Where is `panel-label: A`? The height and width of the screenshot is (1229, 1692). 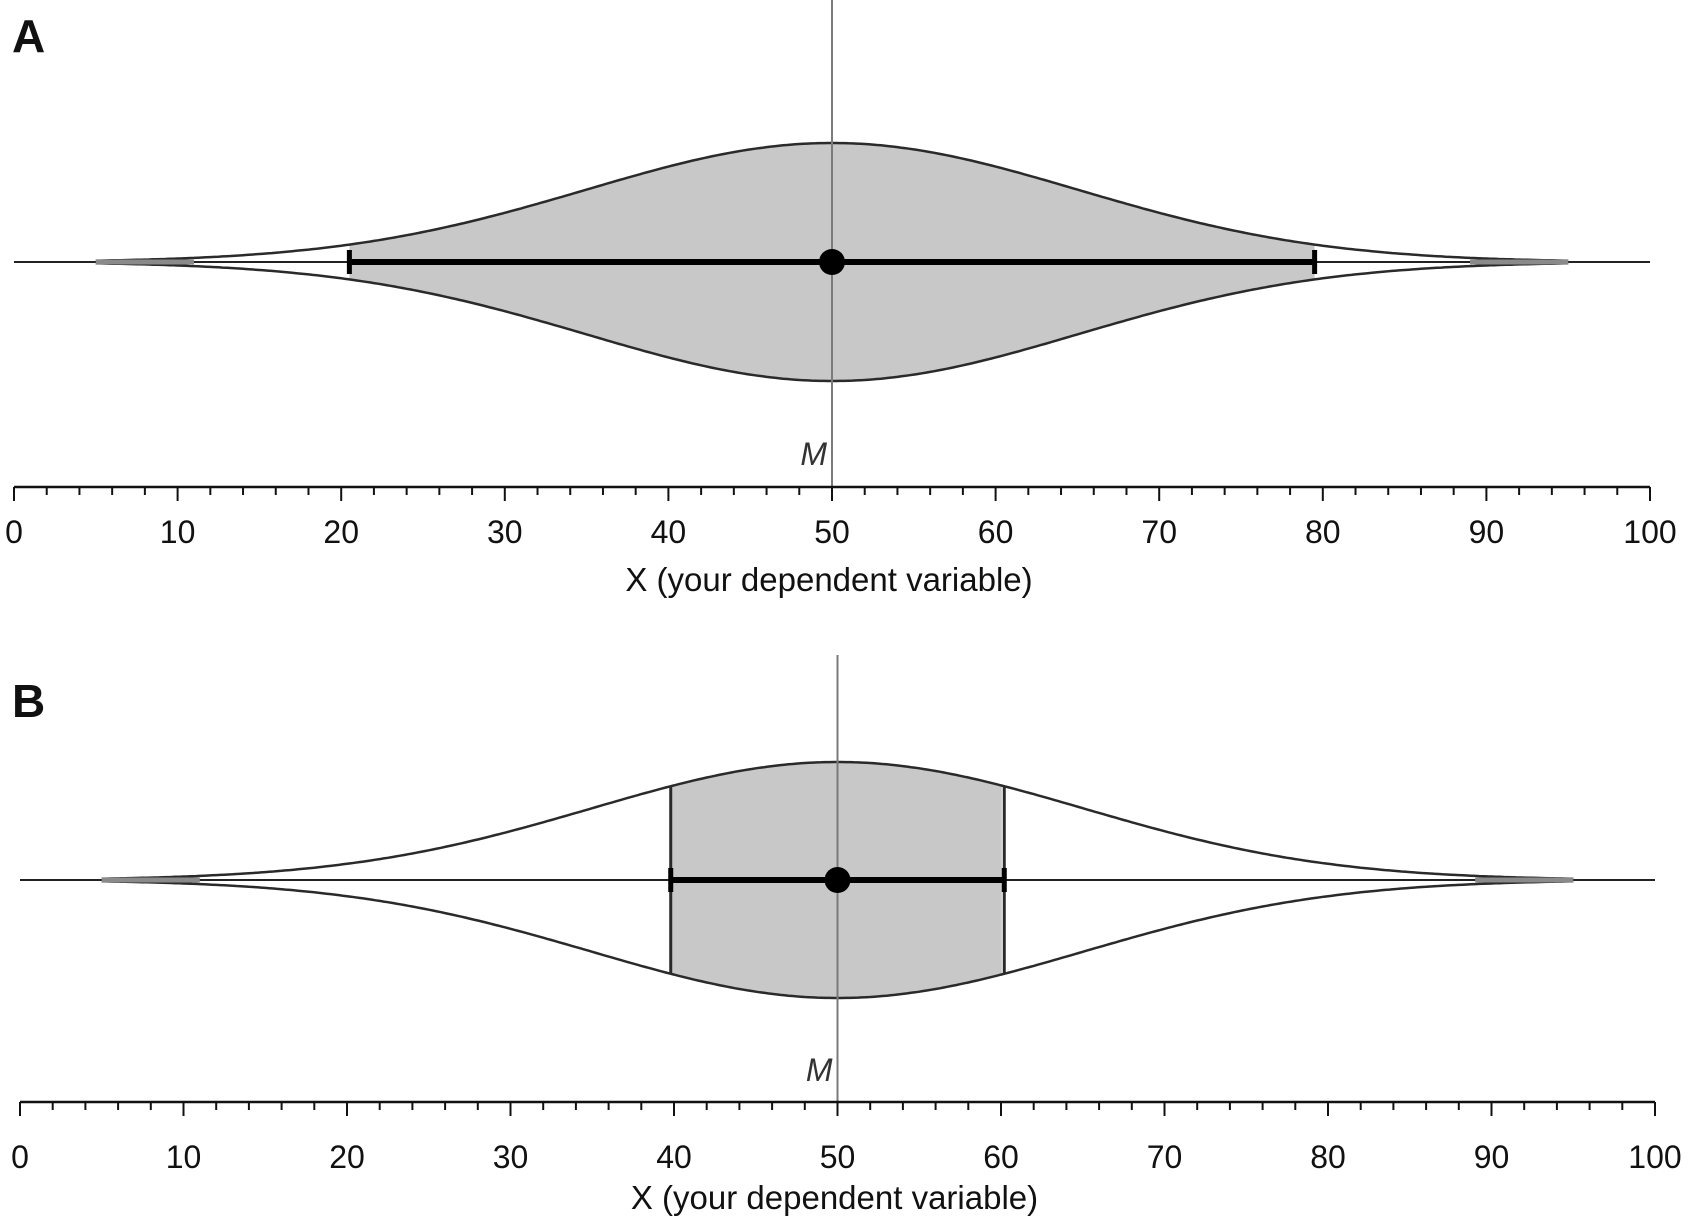 panel-label: A is located at coordinates (28, 36).